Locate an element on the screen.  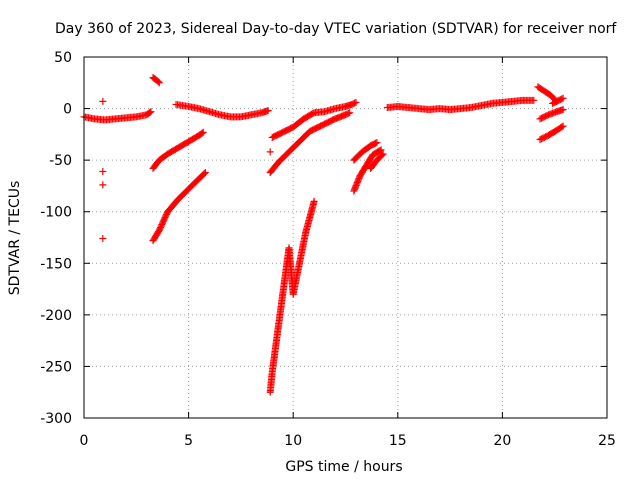
x-tick-label: 20 is located at coordinates (502, 441).